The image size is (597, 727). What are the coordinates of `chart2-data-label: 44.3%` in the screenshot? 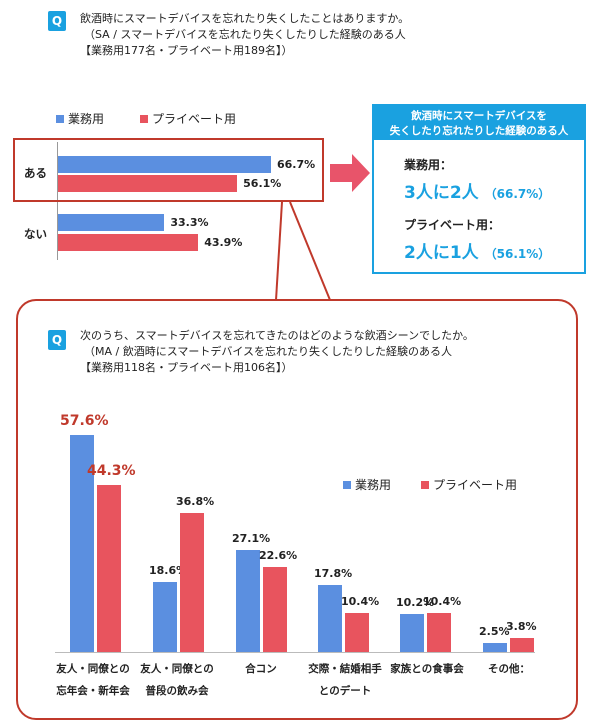 It's located at (111, 471).